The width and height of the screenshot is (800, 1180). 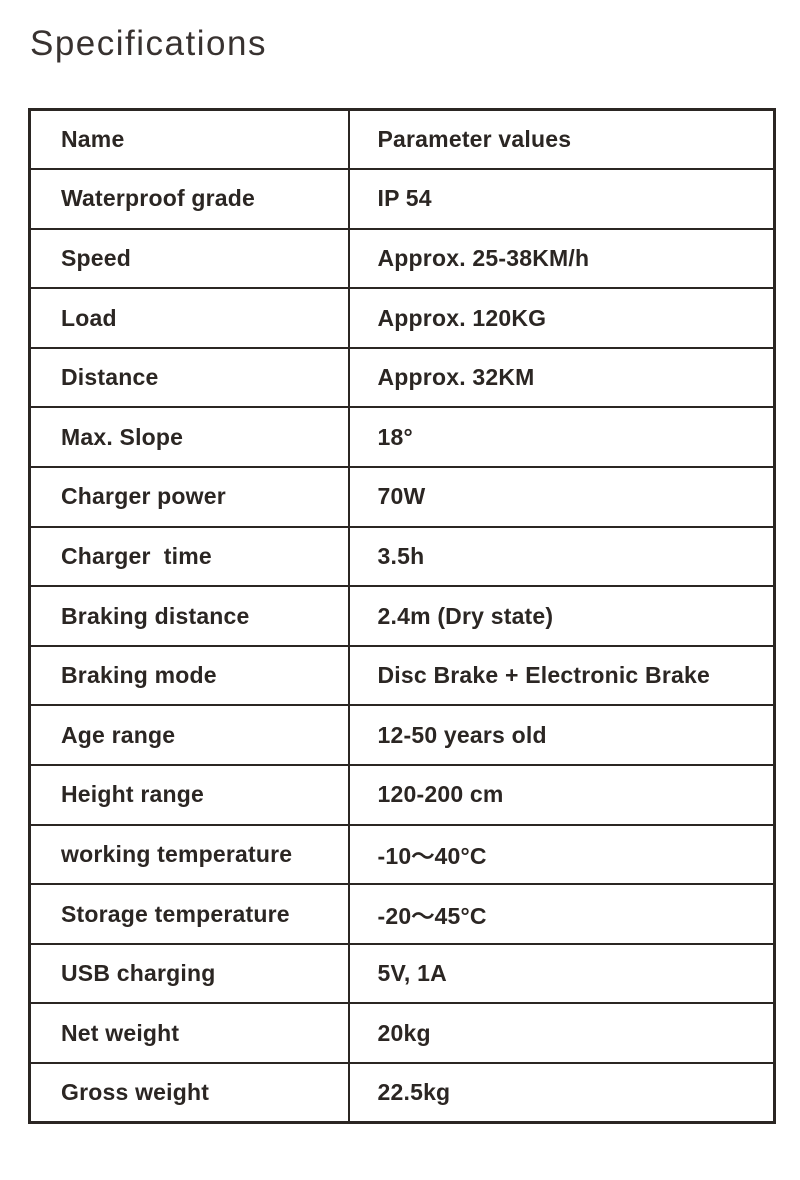 What do you see at coordinates (561, 795) in the screenshot?
I see `spec-value-cell: 120-200 cm` at bounding box center [561, 795].